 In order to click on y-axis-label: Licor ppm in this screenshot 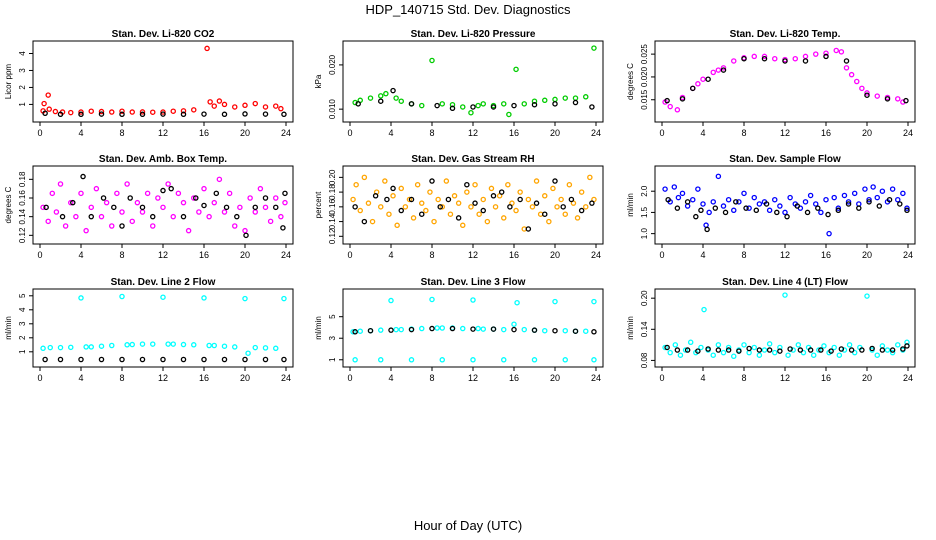, I will do `click(8, 81)`.